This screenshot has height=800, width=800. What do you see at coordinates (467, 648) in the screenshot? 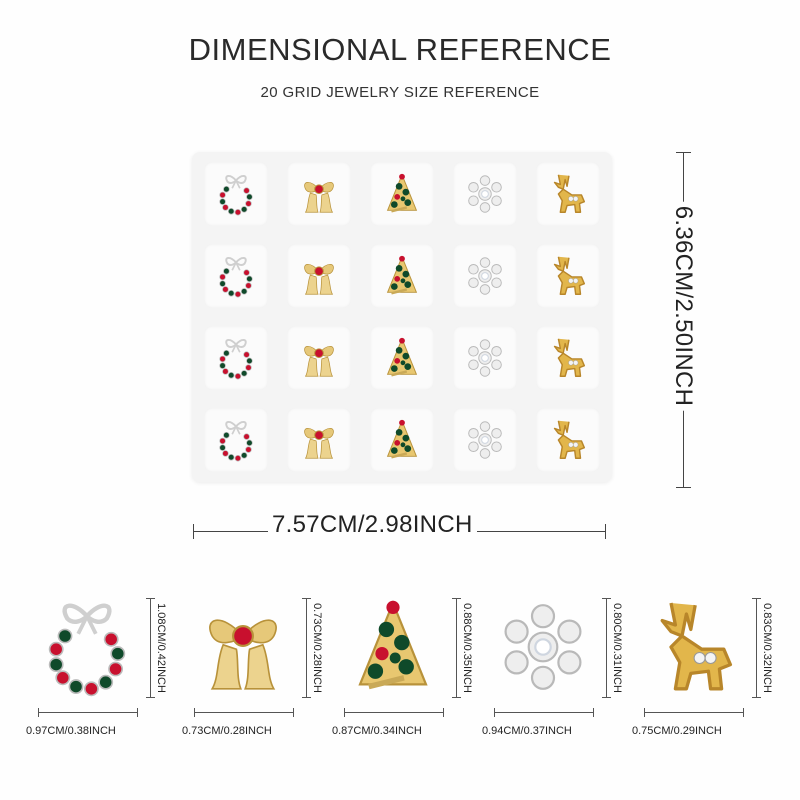
I see `item-height-label: 0.88CM/0.35INCH` at bounding box center [467, 648].